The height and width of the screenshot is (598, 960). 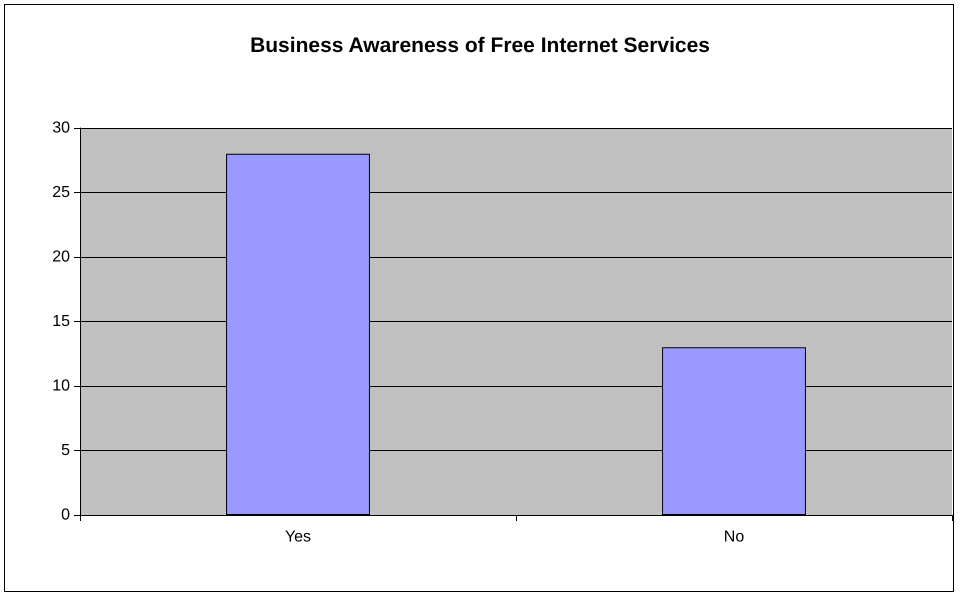 I want to click on chart-title: Business Awareness of Free Internet Services, so click(x=480, y=45).